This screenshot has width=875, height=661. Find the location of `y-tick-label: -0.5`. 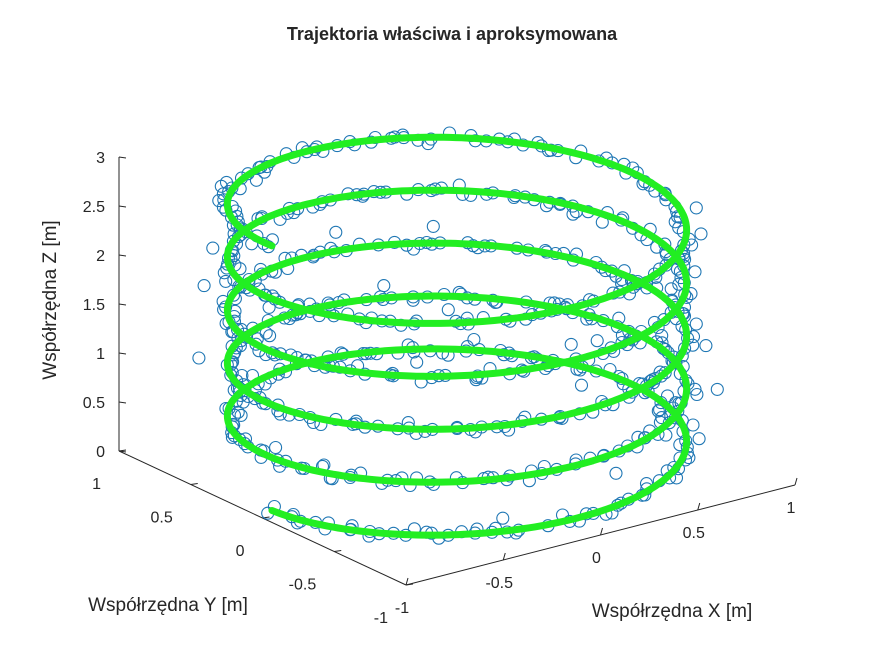

y-tick-label: -0.5 is located at coordinates (303, 585).